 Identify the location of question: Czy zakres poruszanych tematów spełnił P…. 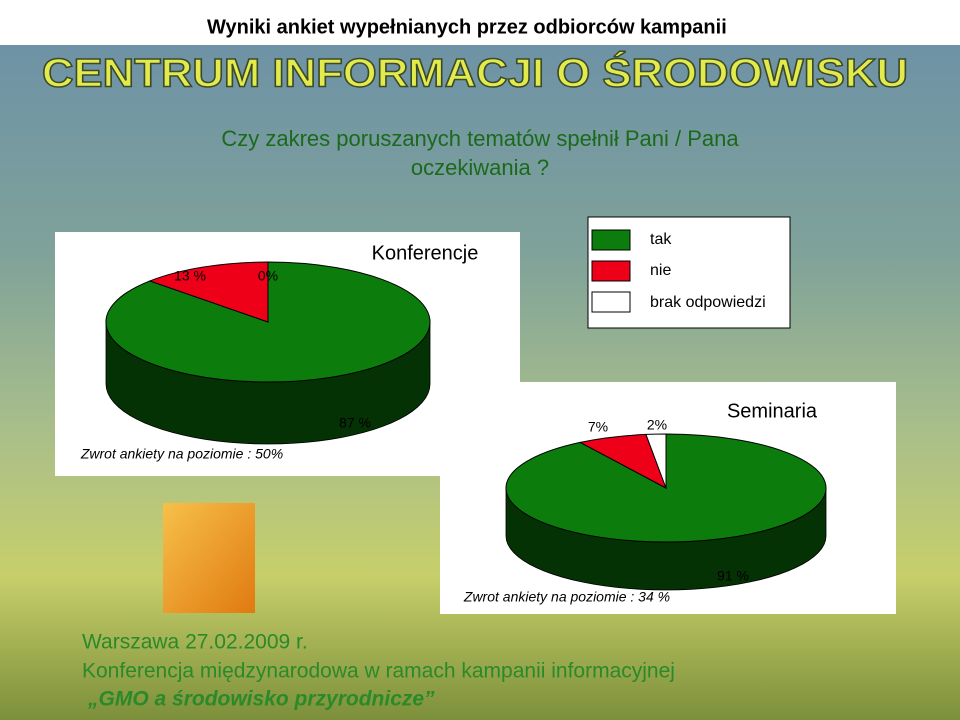
(480, 138).